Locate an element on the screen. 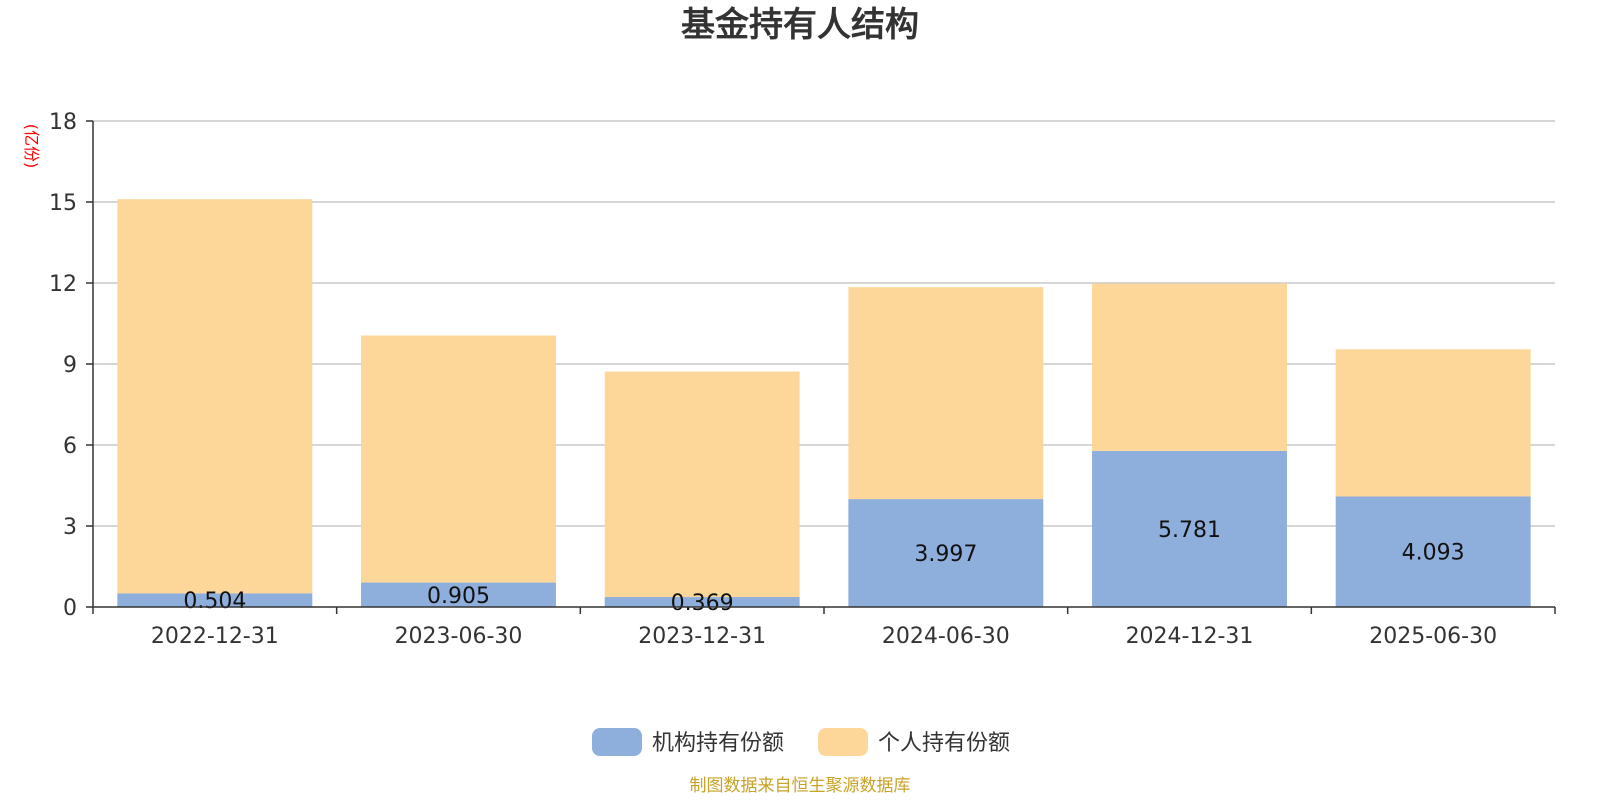  x-tick-label: 2025-06-30 is located at coordinates (1433, 636).